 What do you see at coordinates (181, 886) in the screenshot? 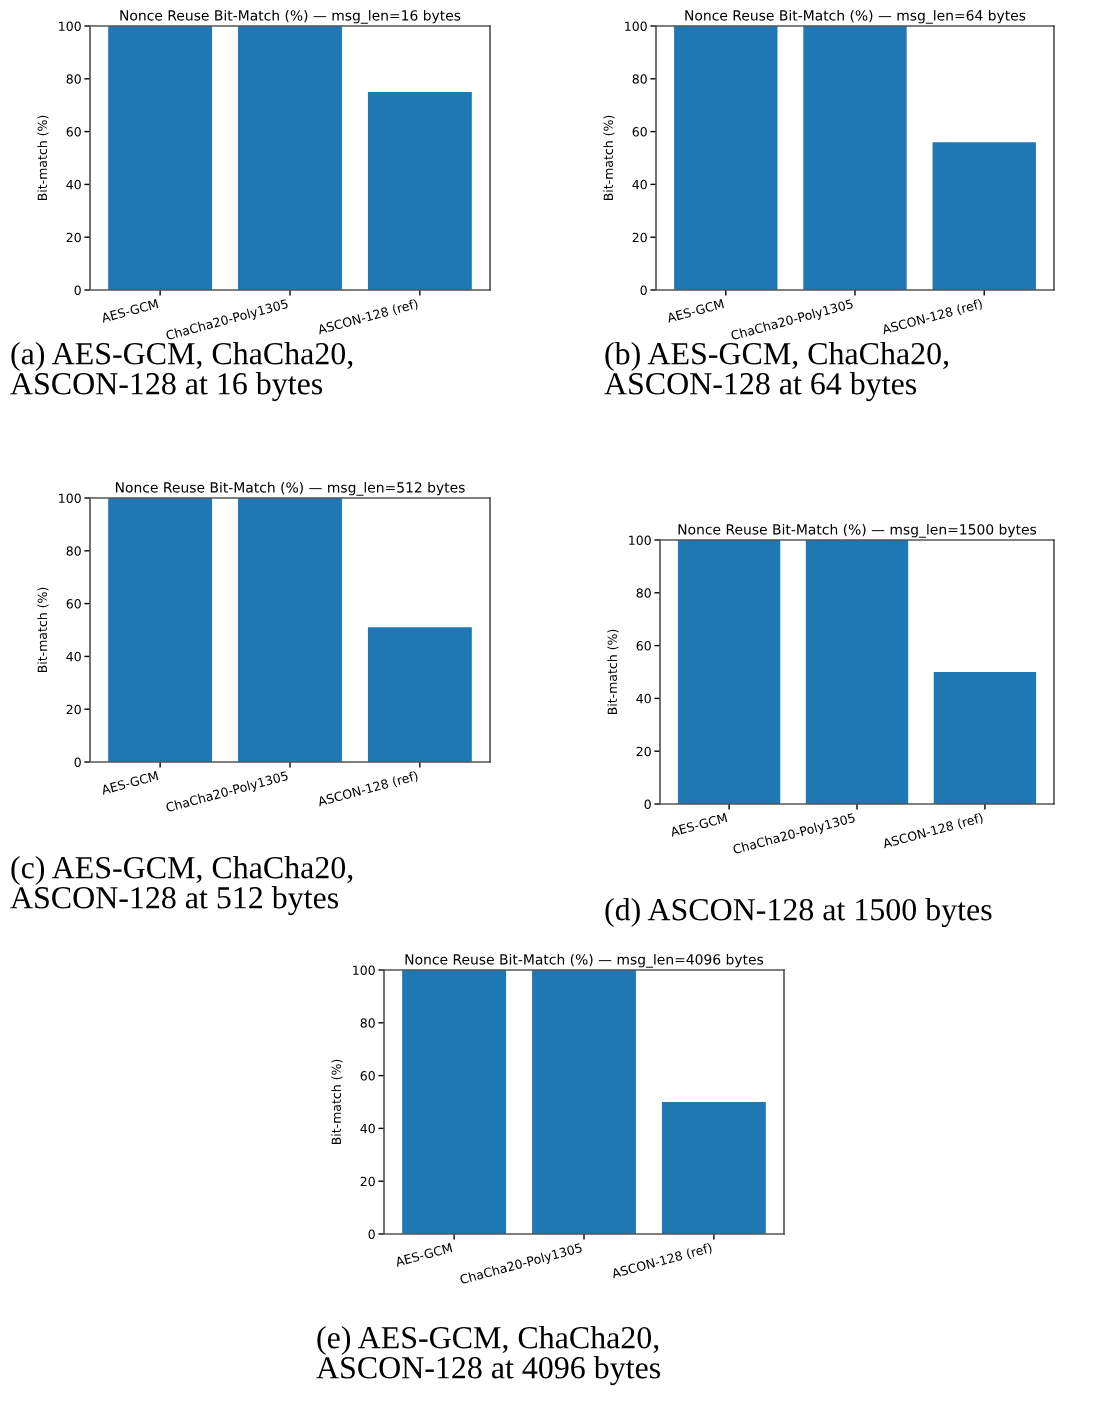
I see `text: (c) AES-GCM, ChaCha20, ASCON-128 at 512 bytes` at bounding box center [181, 886].